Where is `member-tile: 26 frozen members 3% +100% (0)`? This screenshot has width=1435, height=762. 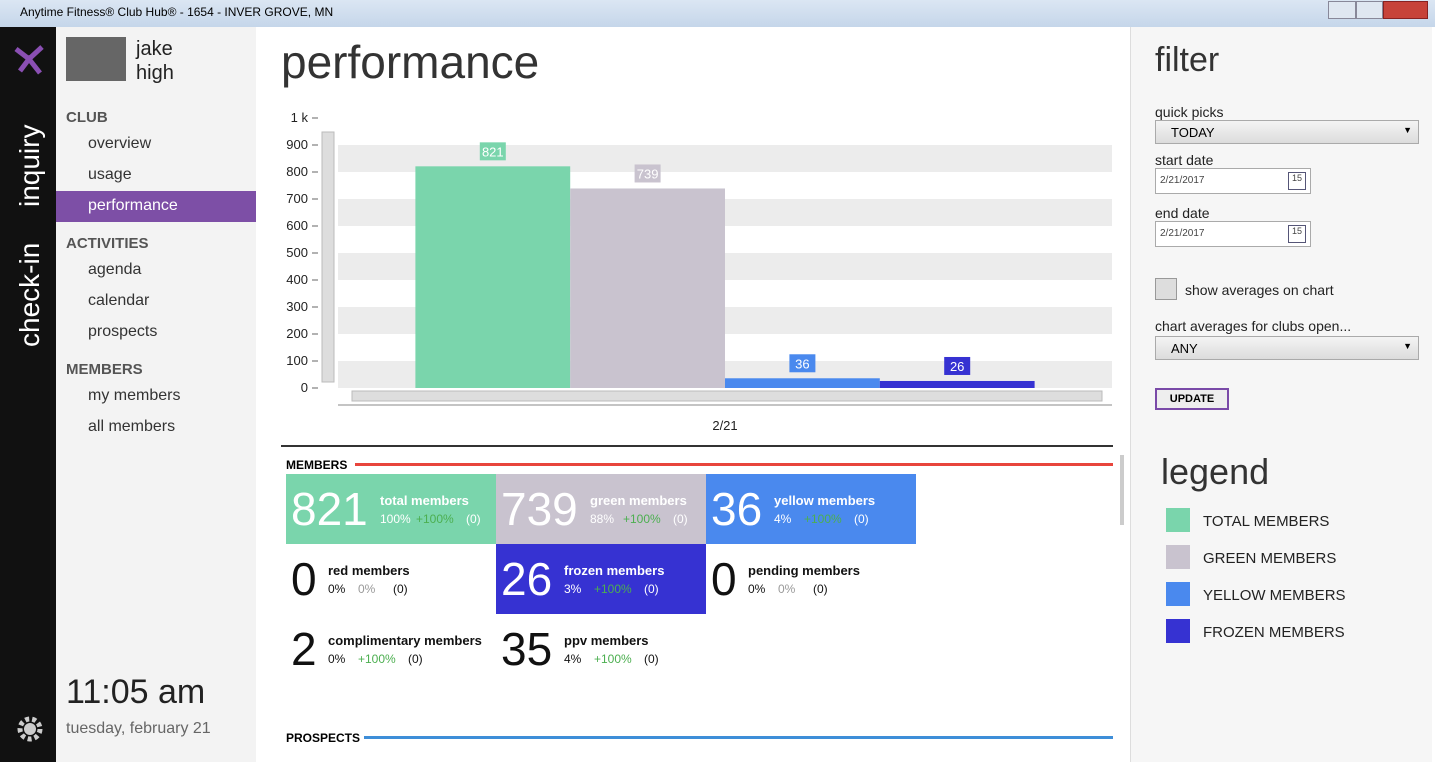
member-tile: 26 frozen members 3% +100% (0) is located at coordinates (601, 579).